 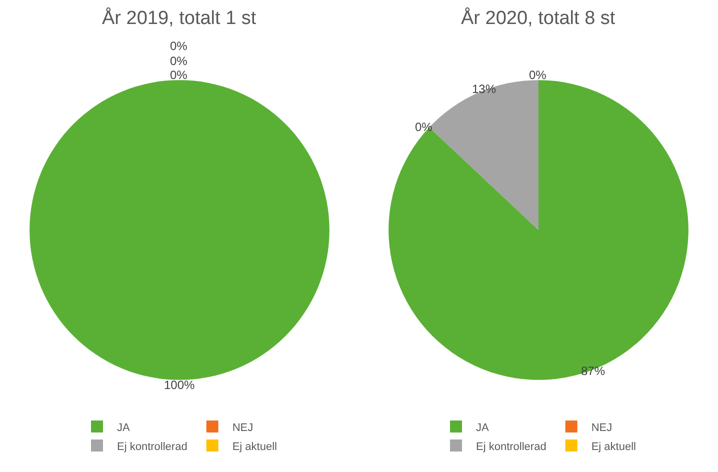 I want to click on data-label: 87%, so click(x=593, y=371).